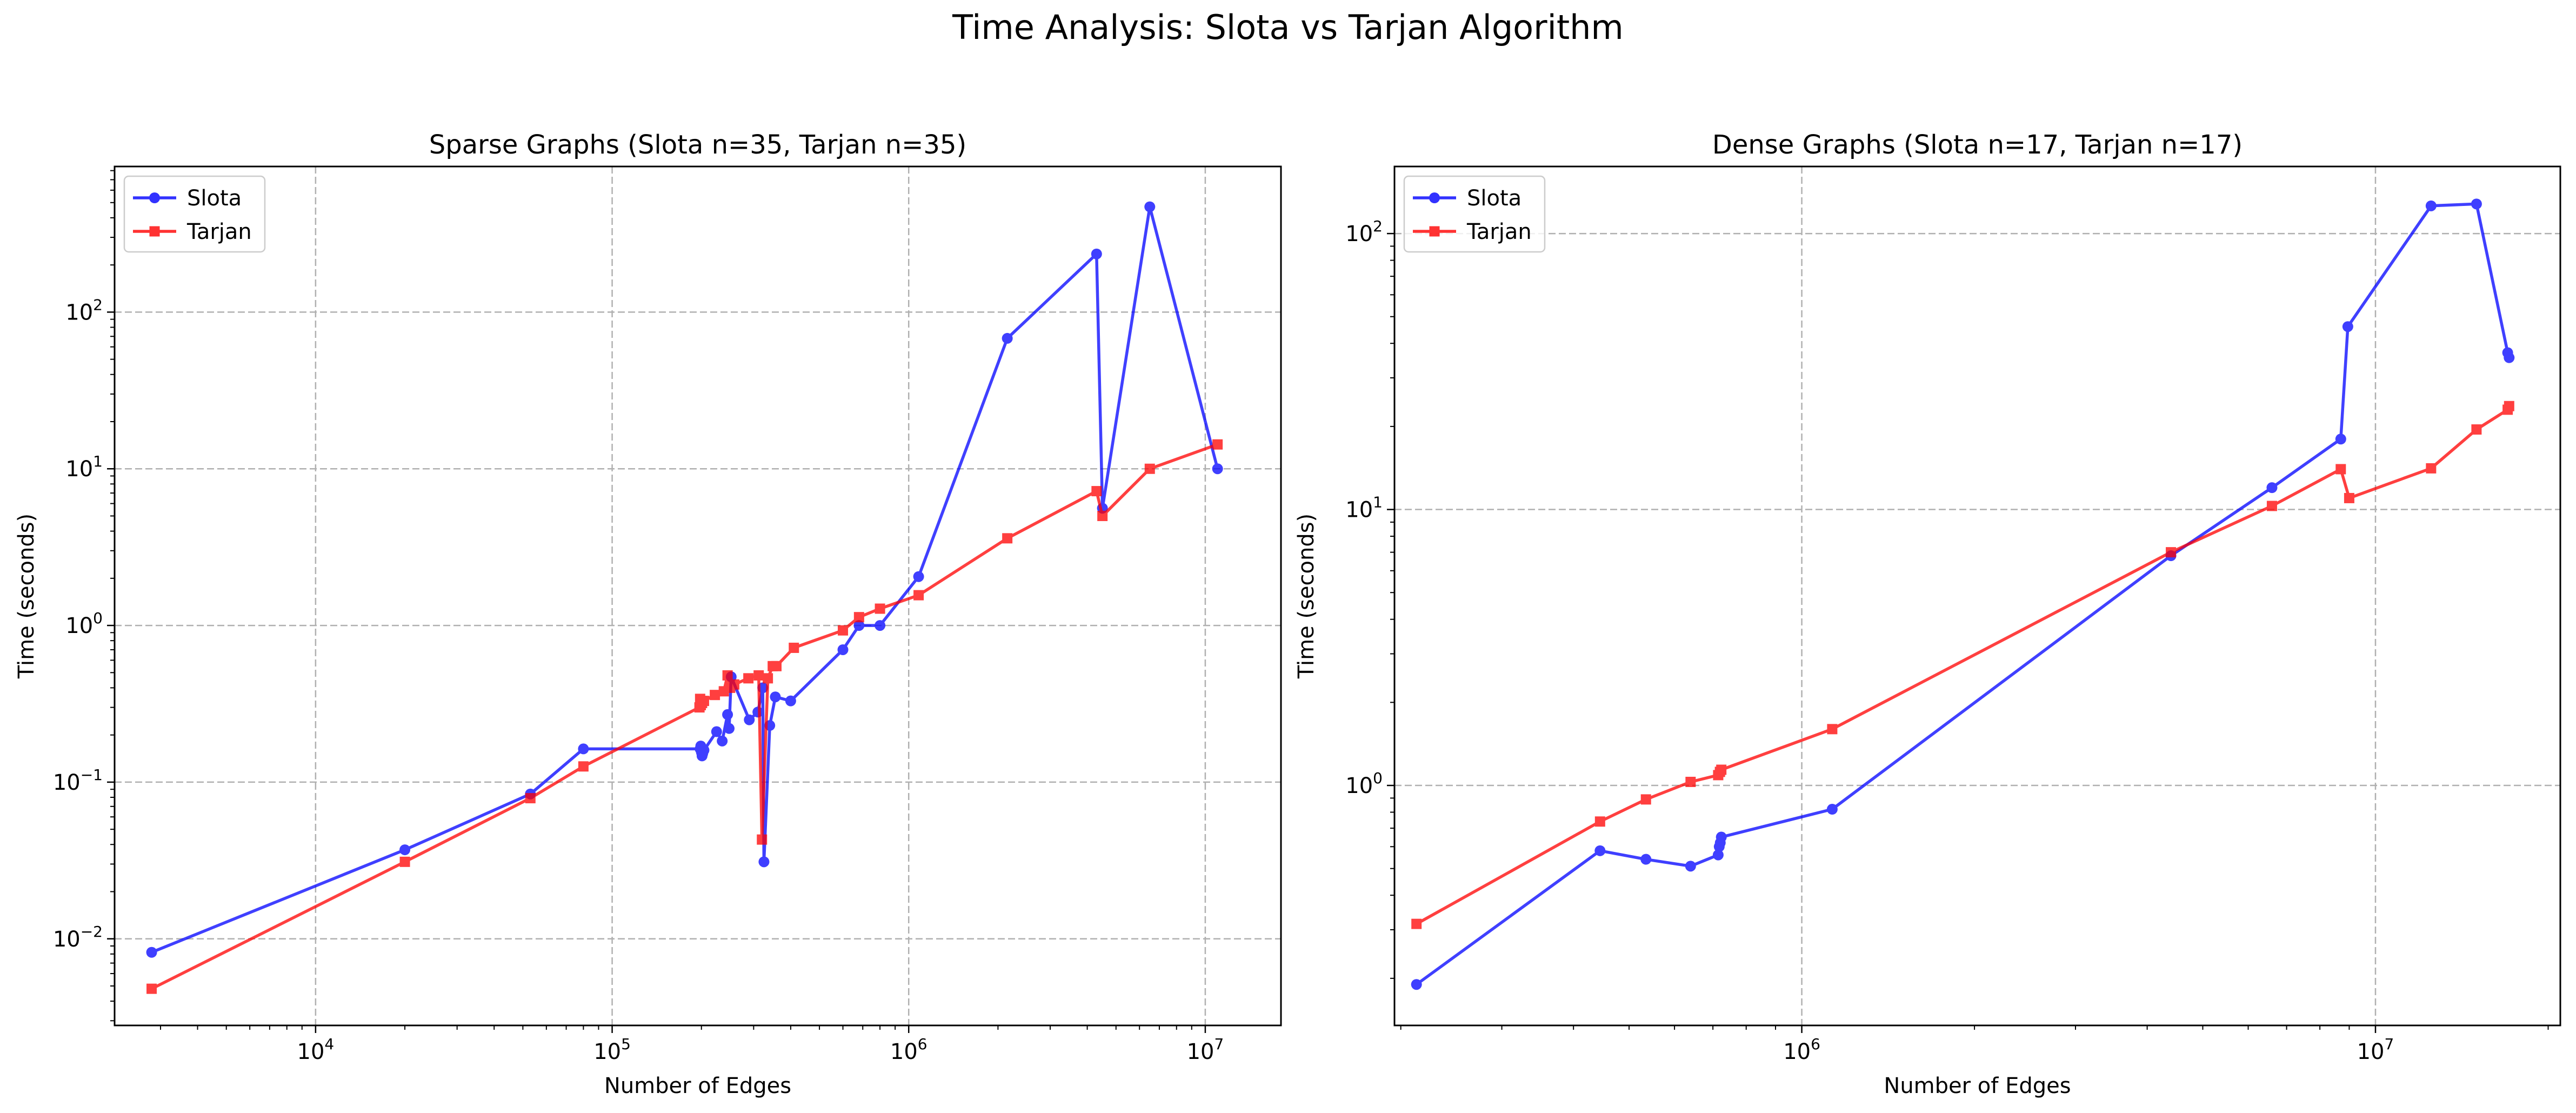  What do you see at coordinates (1288, 27) in the screenshot?
I see `figure-title: Time Analysis: Slota vs Tarjan Algorithm` at bounding box center [1288, 27].